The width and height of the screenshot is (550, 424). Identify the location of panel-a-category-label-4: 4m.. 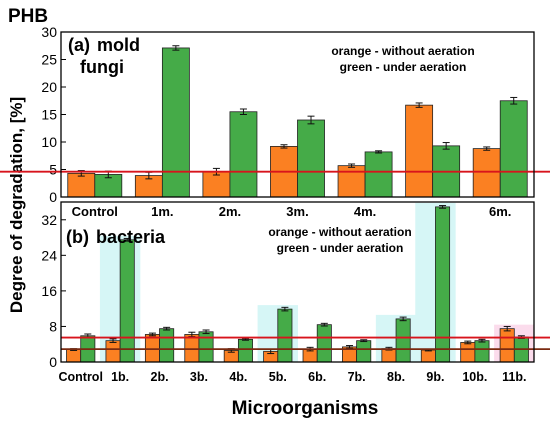
(365, 211).